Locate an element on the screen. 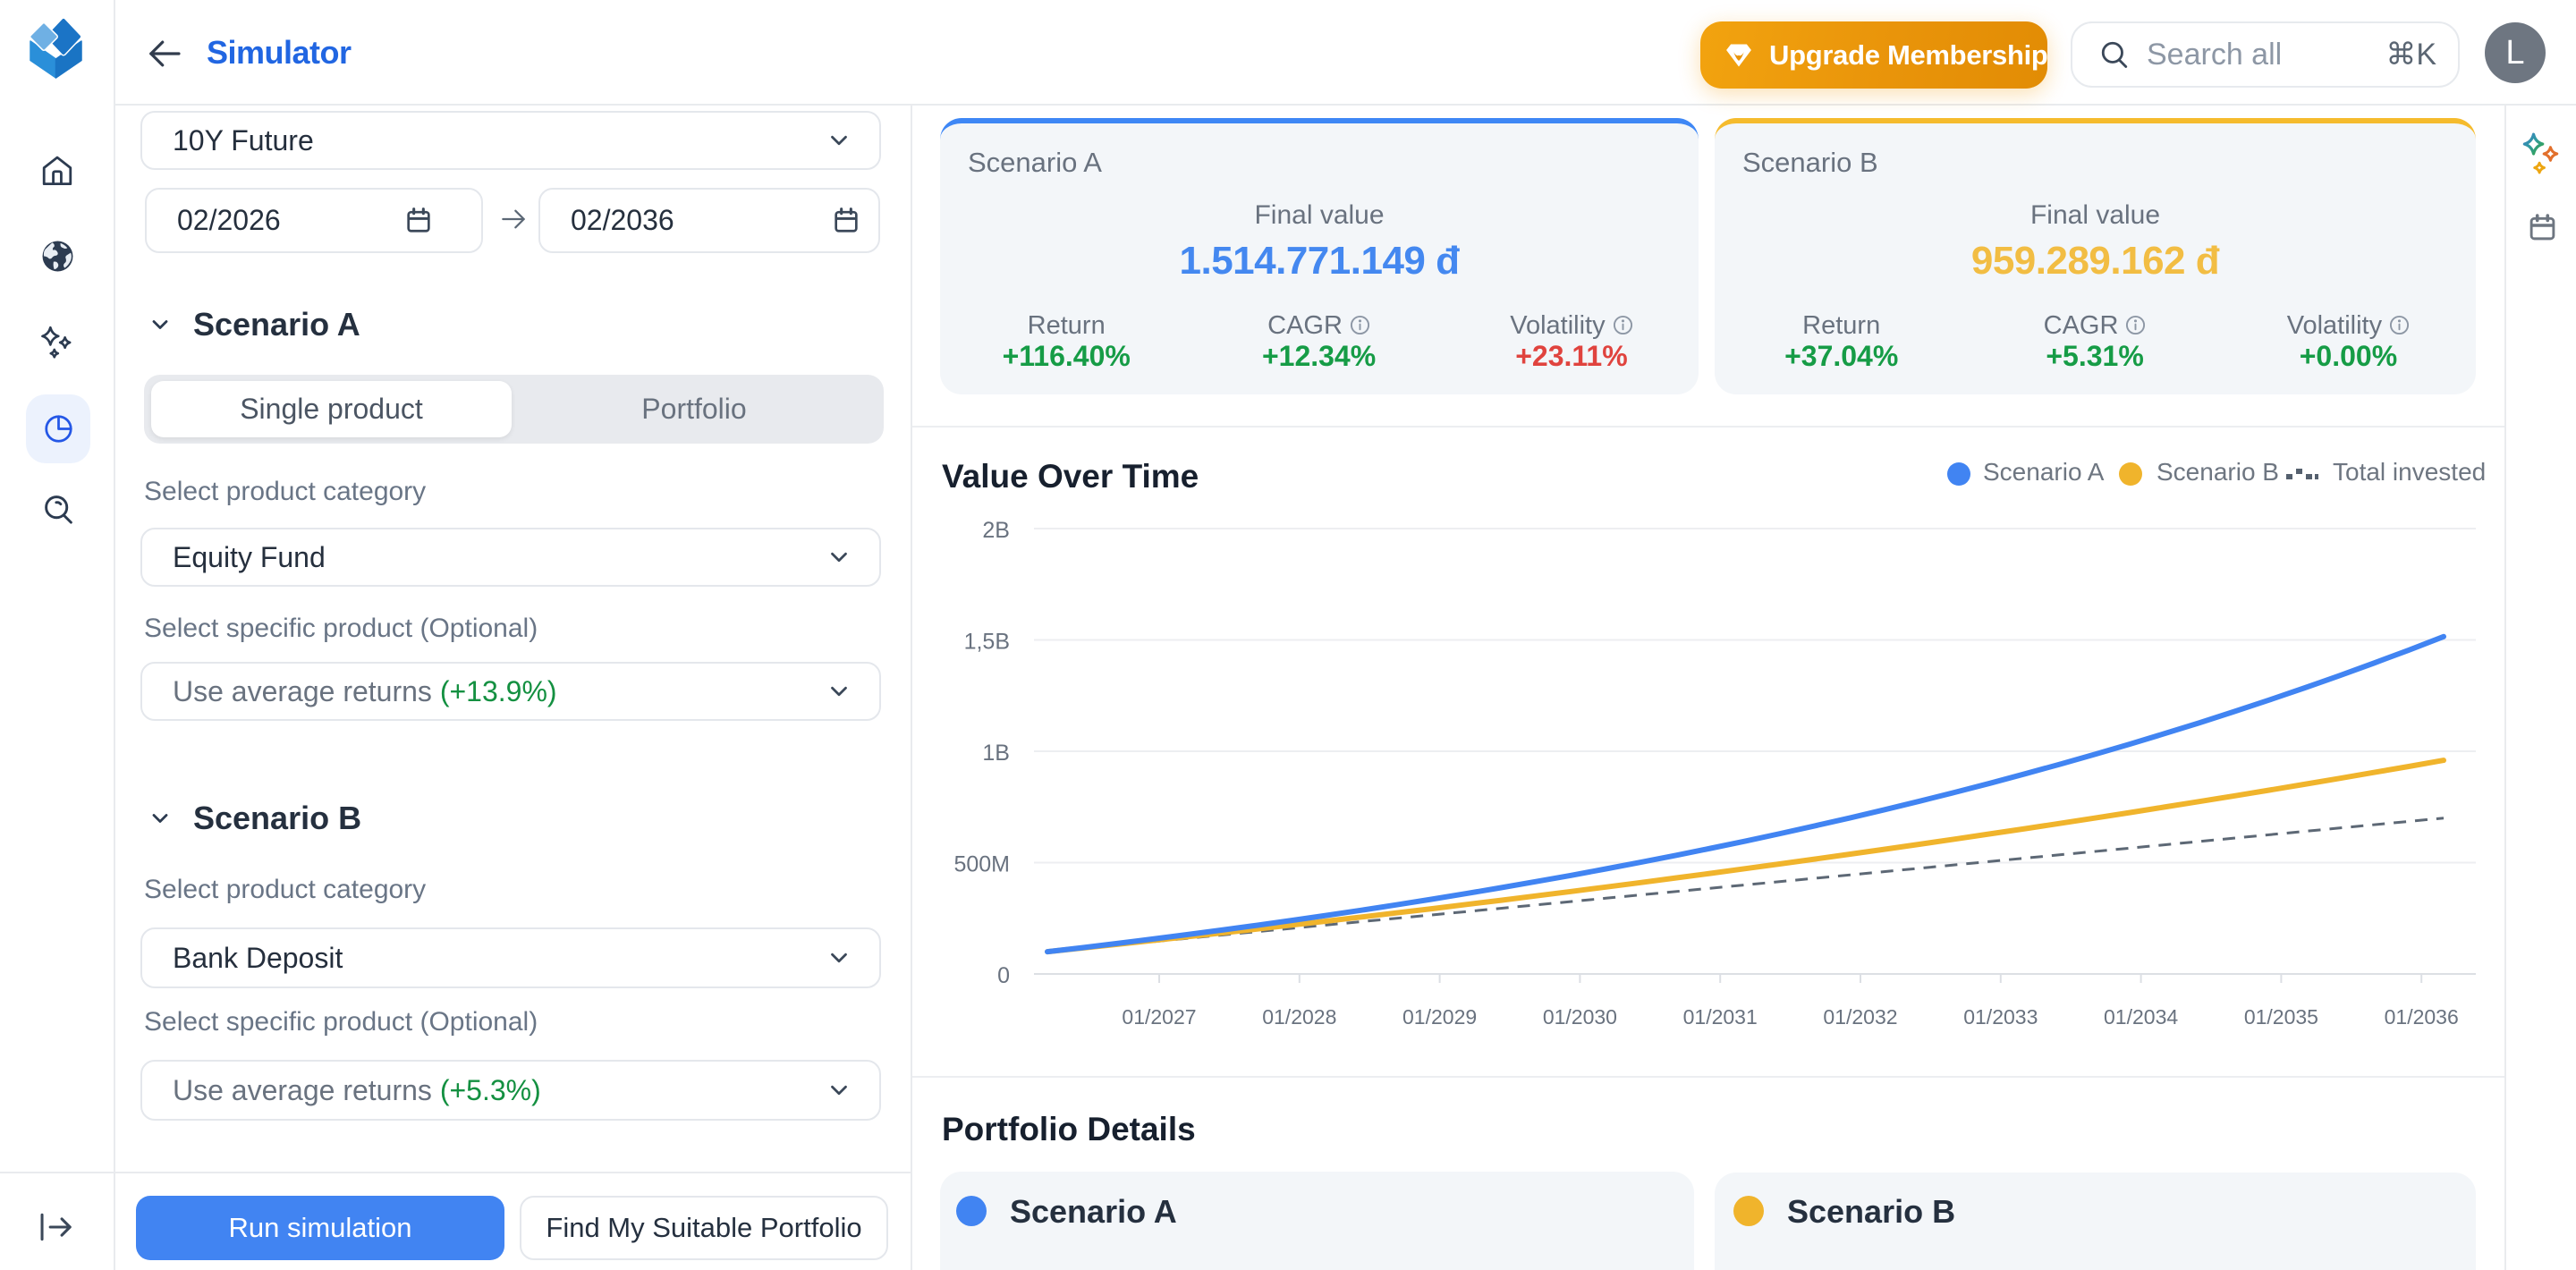 Image resolution: width=2576 pixels, height=1270 pixels. svg-text: 01/2032 is located at coordinates (1860, 1017).